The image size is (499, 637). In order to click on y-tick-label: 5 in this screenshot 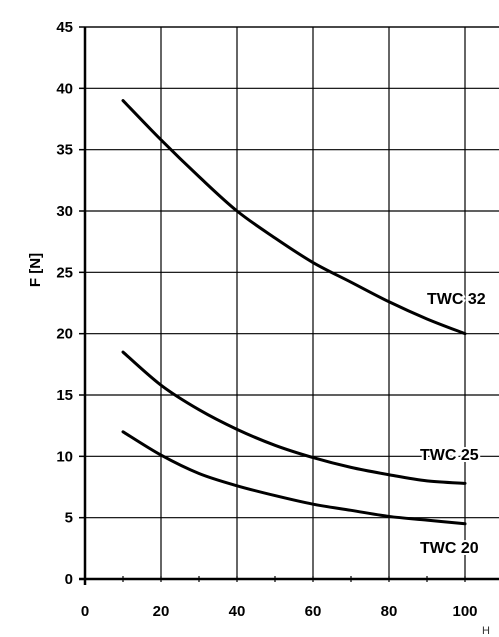, I will do `click(69, 518)`.